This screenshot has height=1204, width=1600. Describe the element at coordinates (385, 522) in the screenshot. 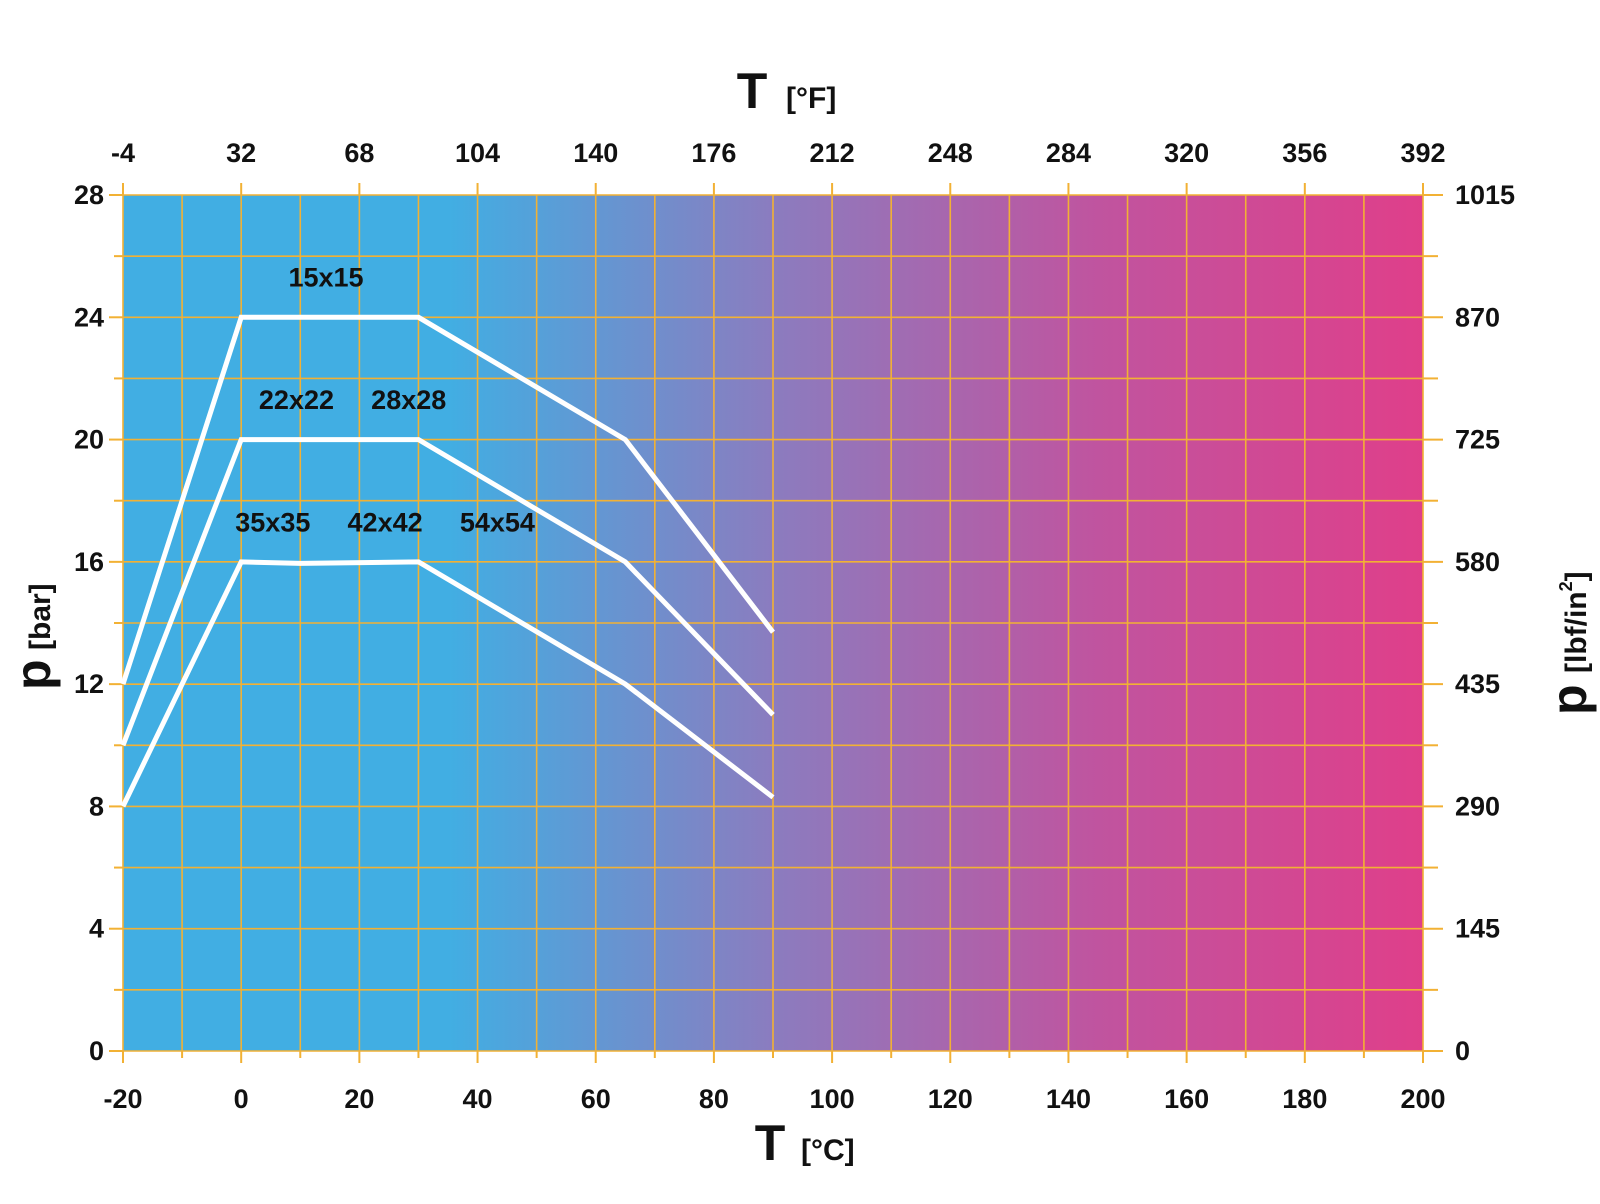

I see `series-label: 42x42` at that location.